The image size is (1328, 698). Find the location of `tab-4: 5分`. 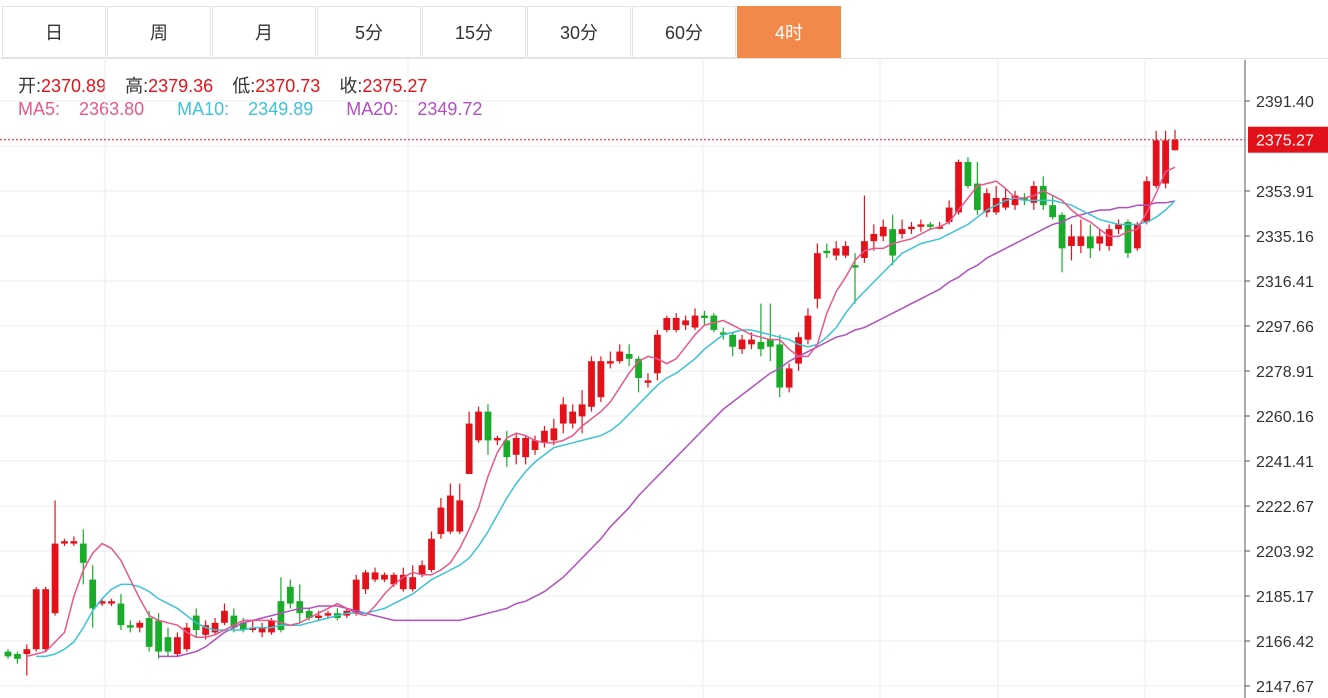

tab-4: 5分 is located at coordinates (369, 32).